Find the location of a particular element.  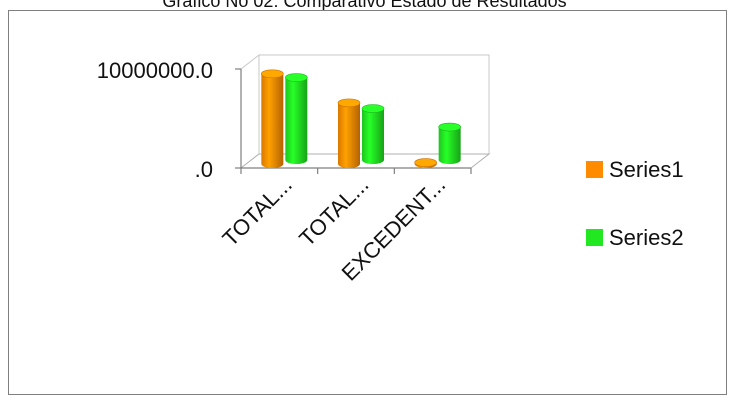

legend-label-series2: Series2 is located at coordinates (646, 237).